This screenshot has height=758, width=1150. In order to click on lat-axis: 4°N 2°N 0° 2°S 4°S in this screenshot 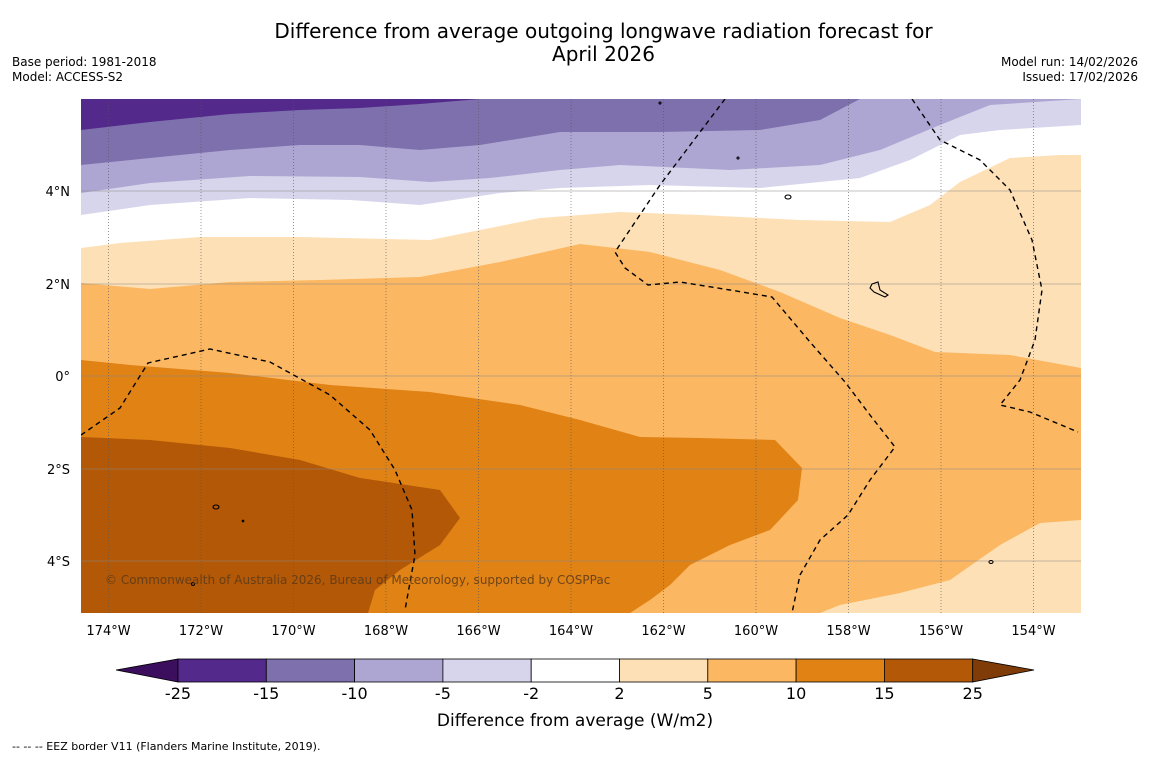, I will do `click(58, 377)`.